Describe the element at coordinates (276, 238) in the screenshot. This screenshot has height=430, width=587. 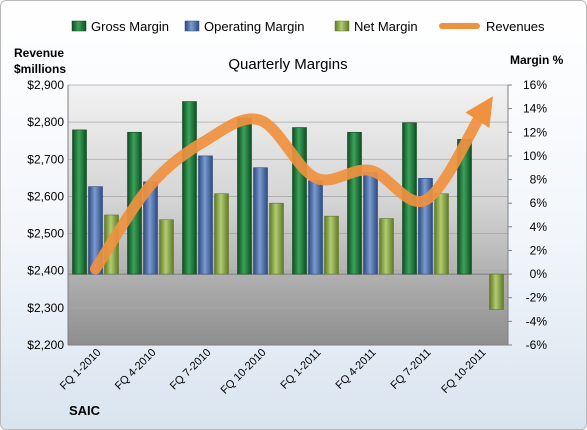
I see `bar-net-margin-fq-10-2010` at that location.